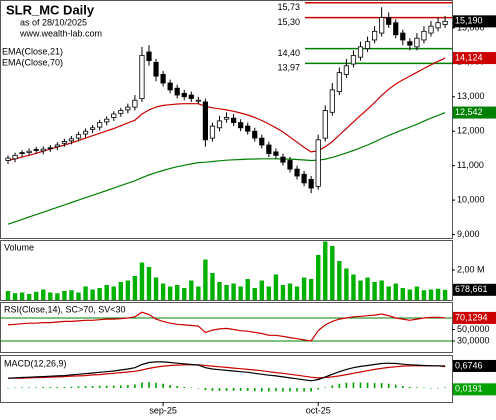  What do you see at coordinates (471, 269) in the screenshot?
I see `y-tick-label: 2,00 M` at bounding box center [471, 269].